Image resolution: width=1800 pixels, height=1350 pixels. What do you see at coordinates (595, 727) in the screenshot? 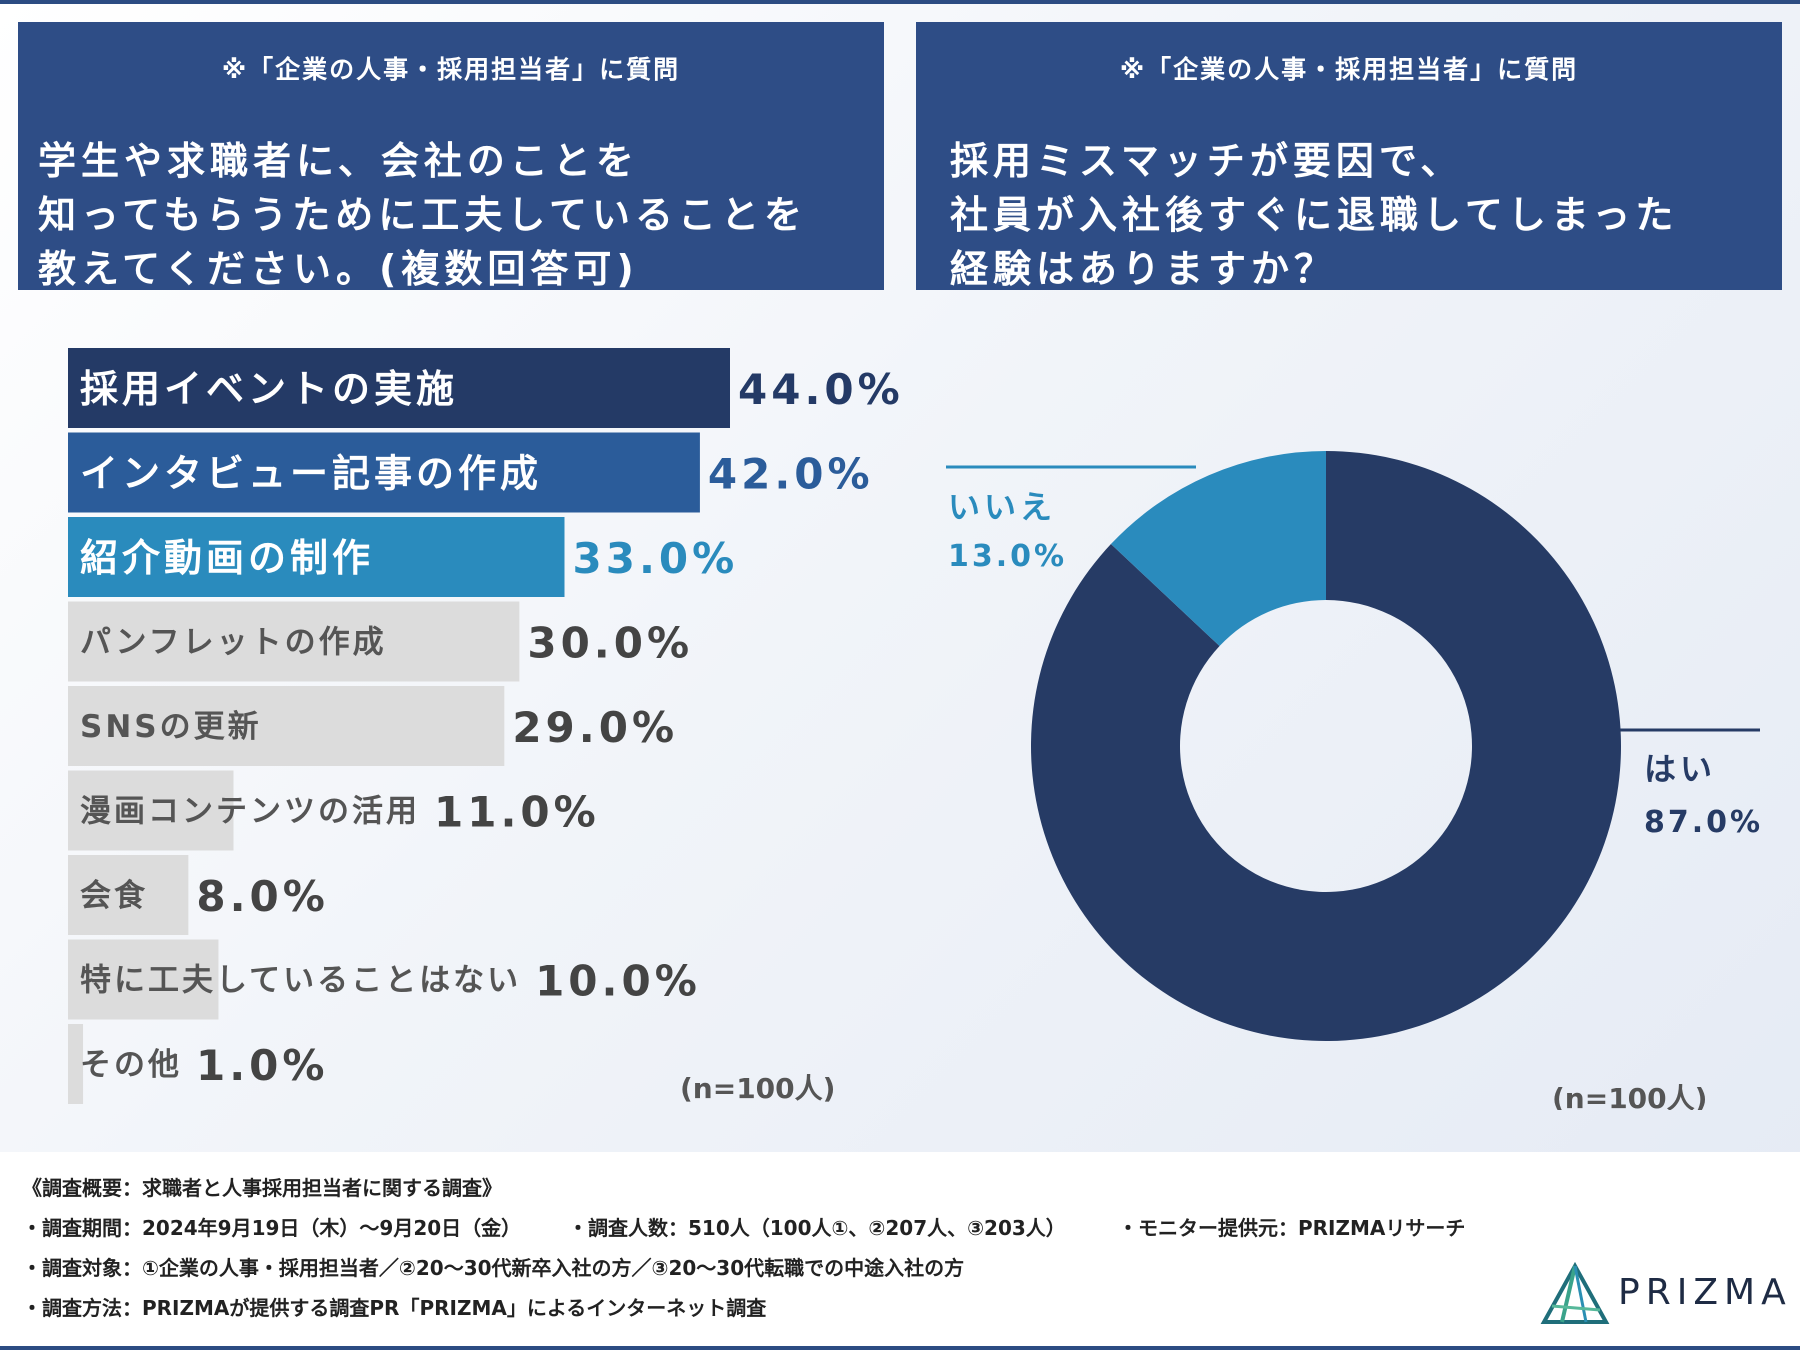
I see `bar-value-5: 29.0%` at bounding box center [595, 727].